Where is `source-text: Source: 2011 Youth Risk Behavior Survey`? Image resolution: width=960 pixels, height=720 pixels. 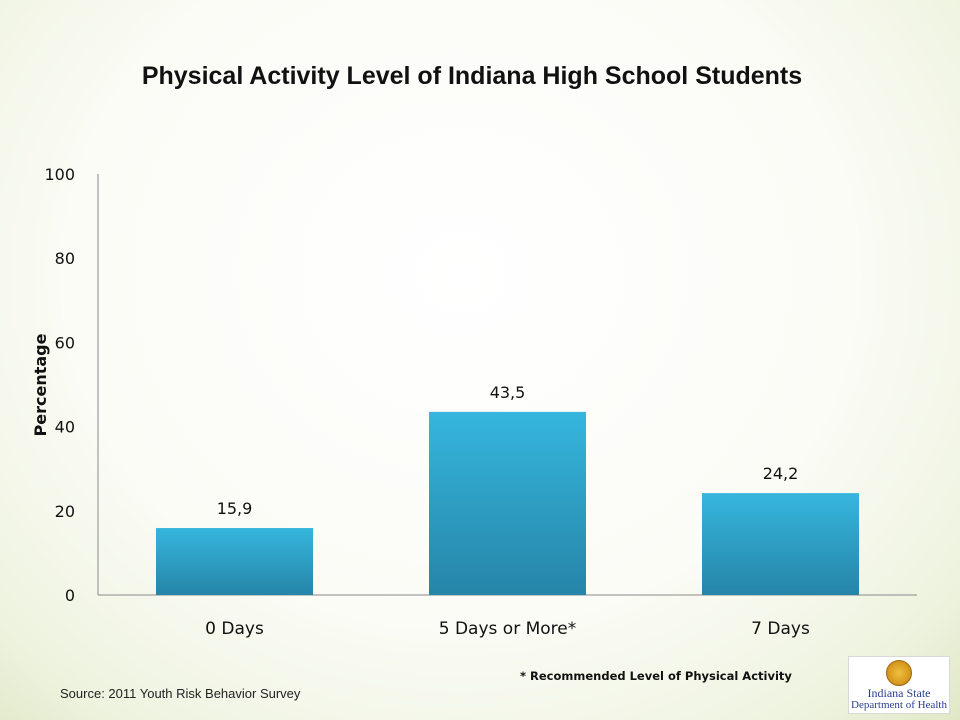 source-text: Source: 2011 Youth Risk Behavior Survey is located at coordinates (180, 693).